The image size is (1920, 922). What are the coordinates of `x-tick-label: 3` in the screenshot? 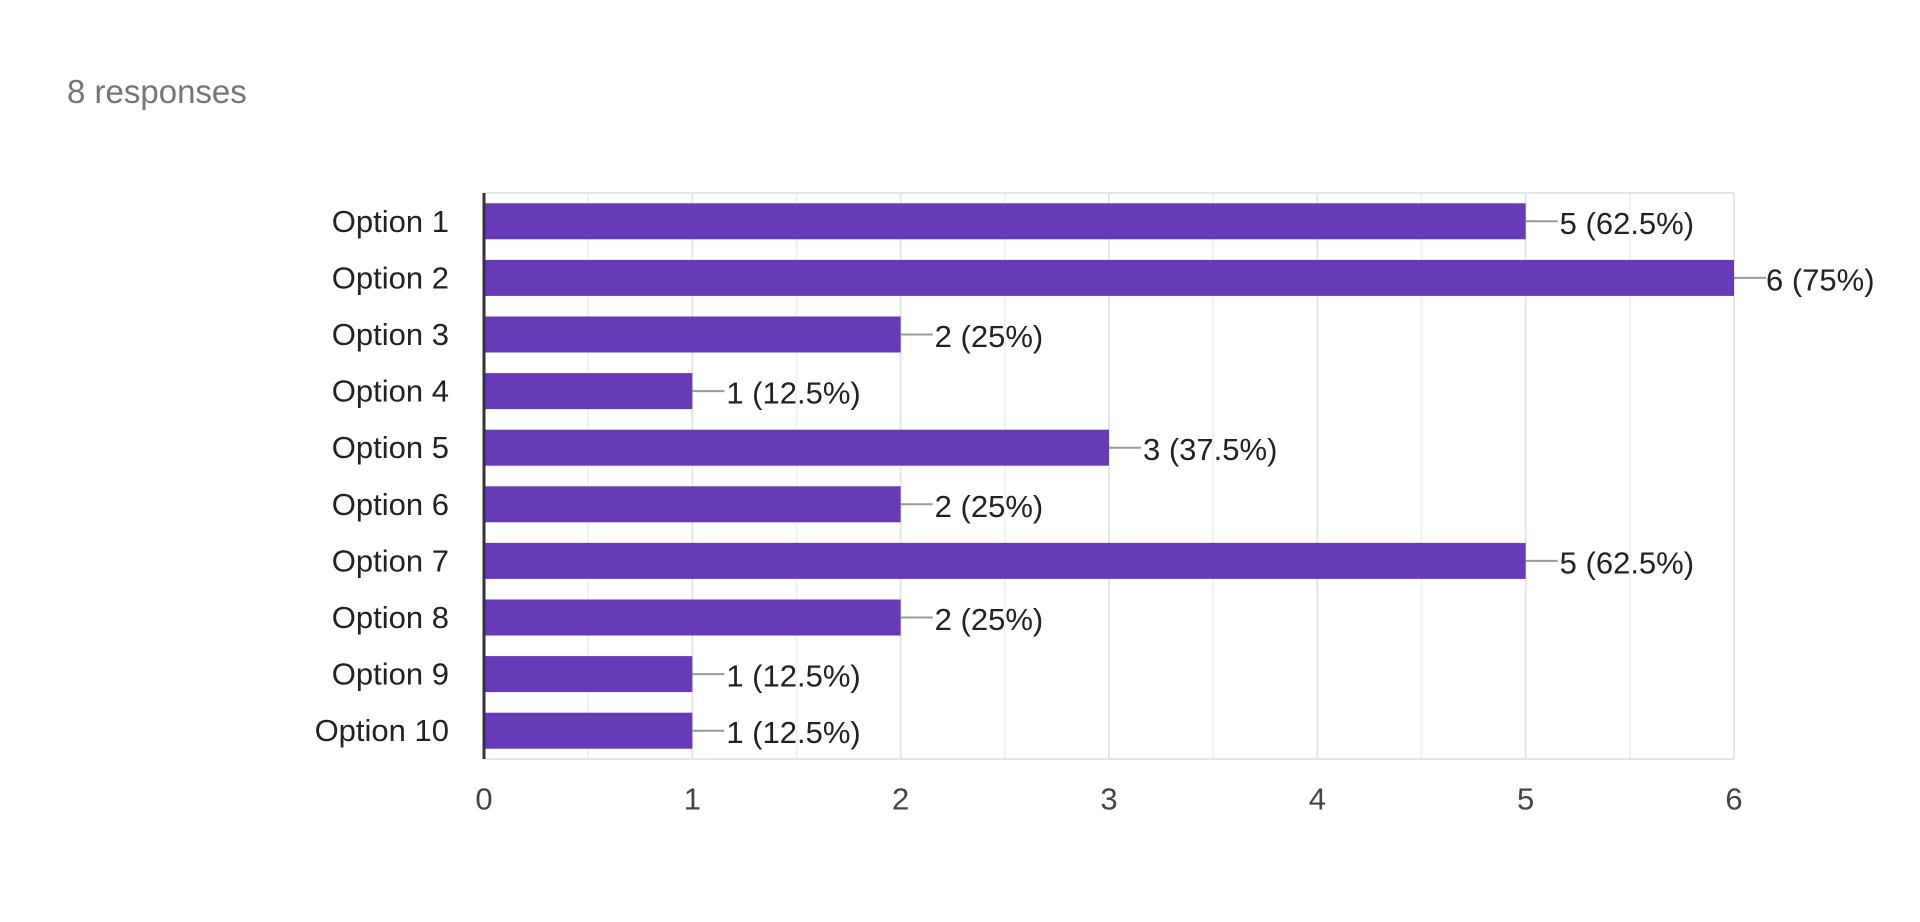 It's located at (1108, 799).